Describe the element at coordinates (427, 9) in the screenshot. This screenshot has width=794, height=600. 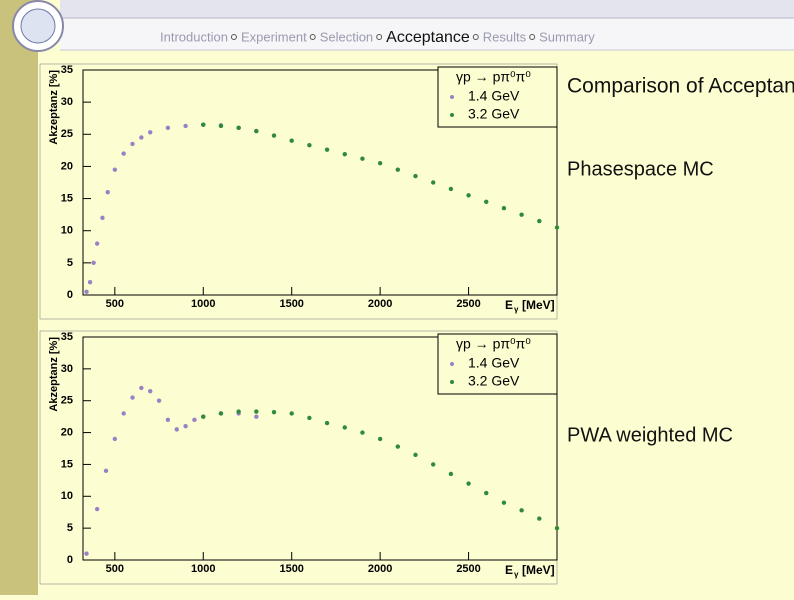
I see `header-band` at that location.